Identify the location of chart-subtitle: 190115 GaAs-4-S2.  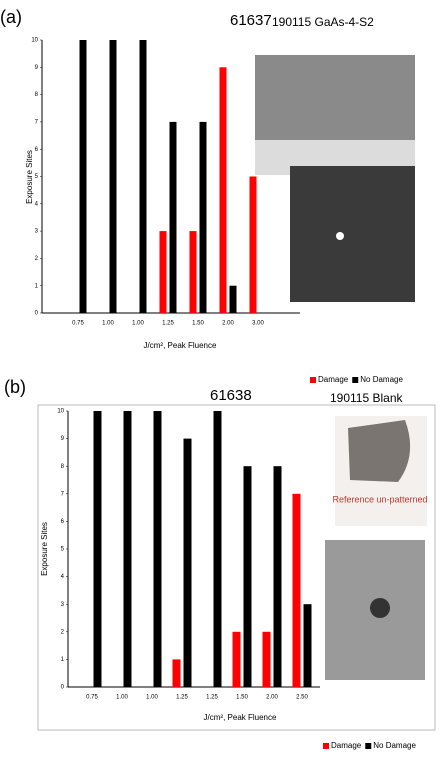
(323, 22).